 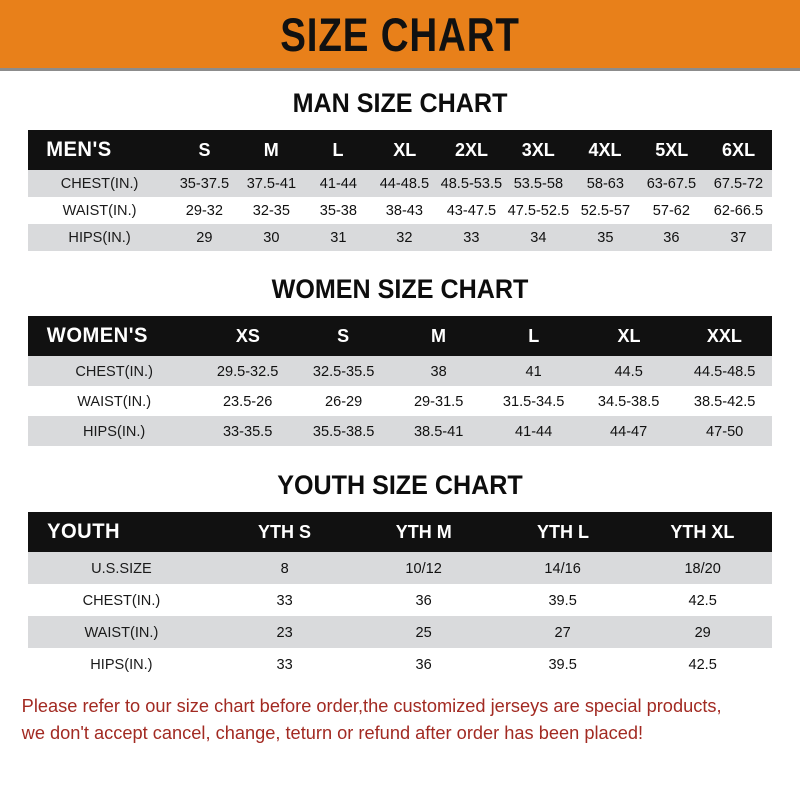 What do you see at coordinates (400, 34) in the screenshot?
I see `banner-title: SIZE CHART` at bounding box center [400, 34].